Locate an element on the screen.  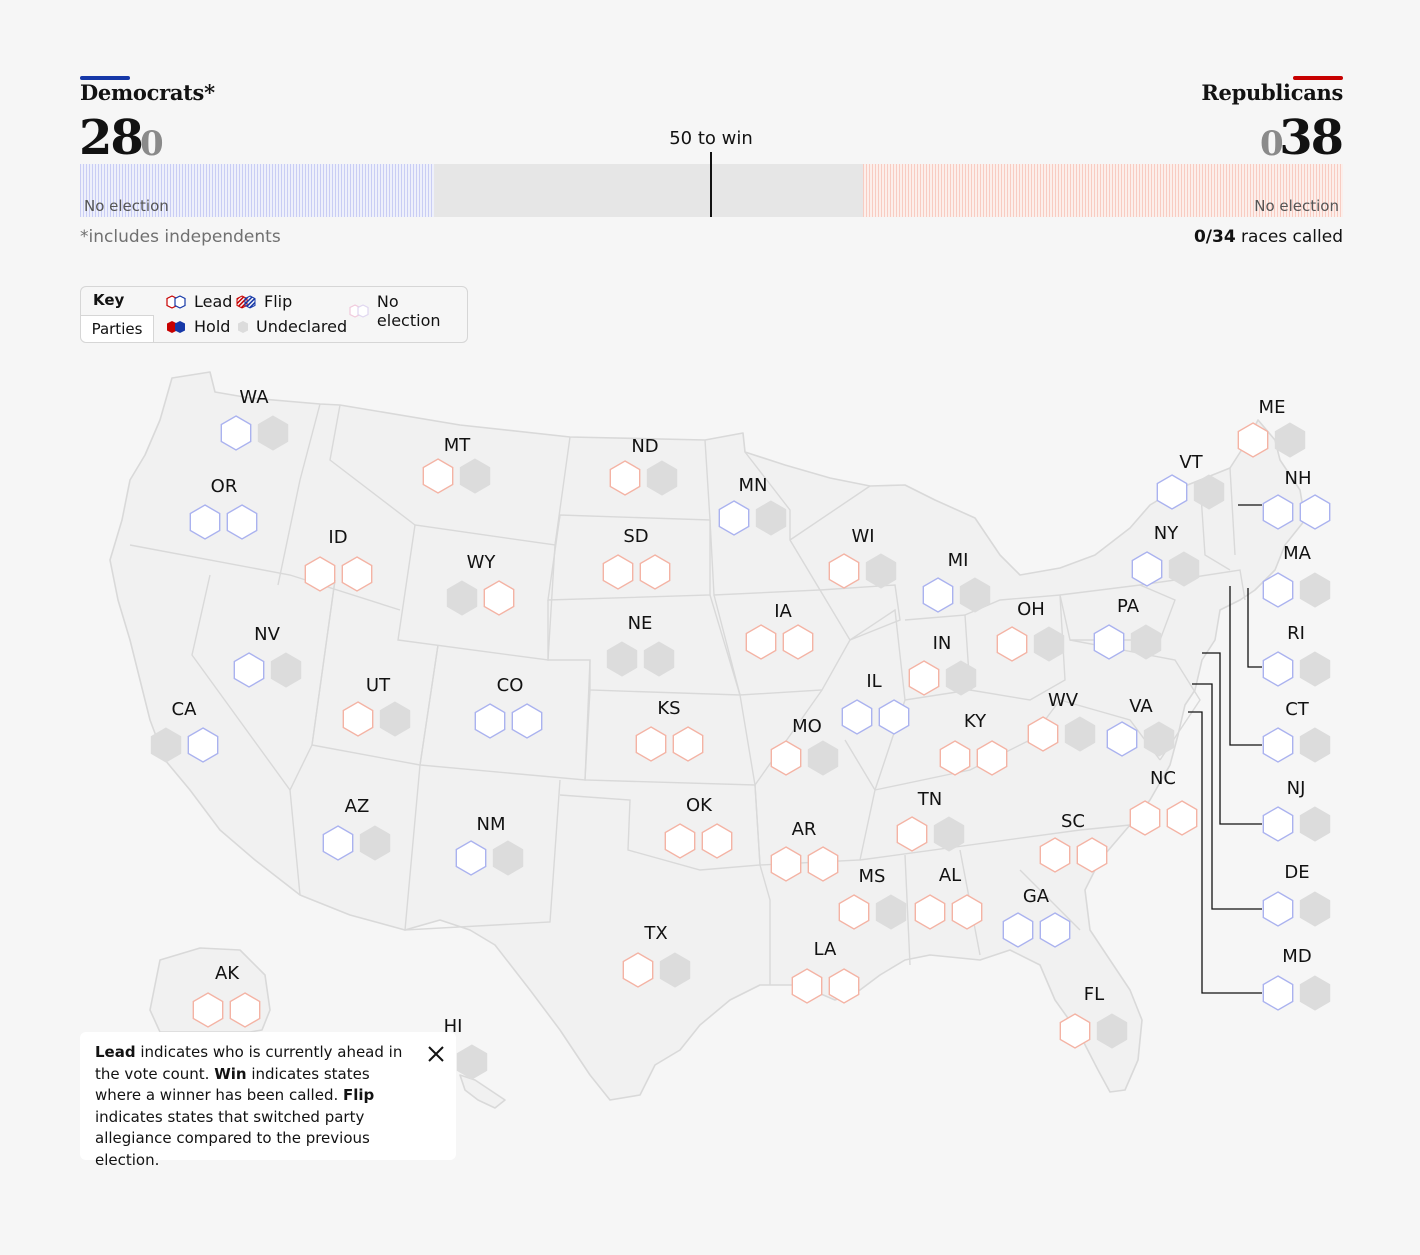
state-oh: OH is located at coordinates (1030, 630).